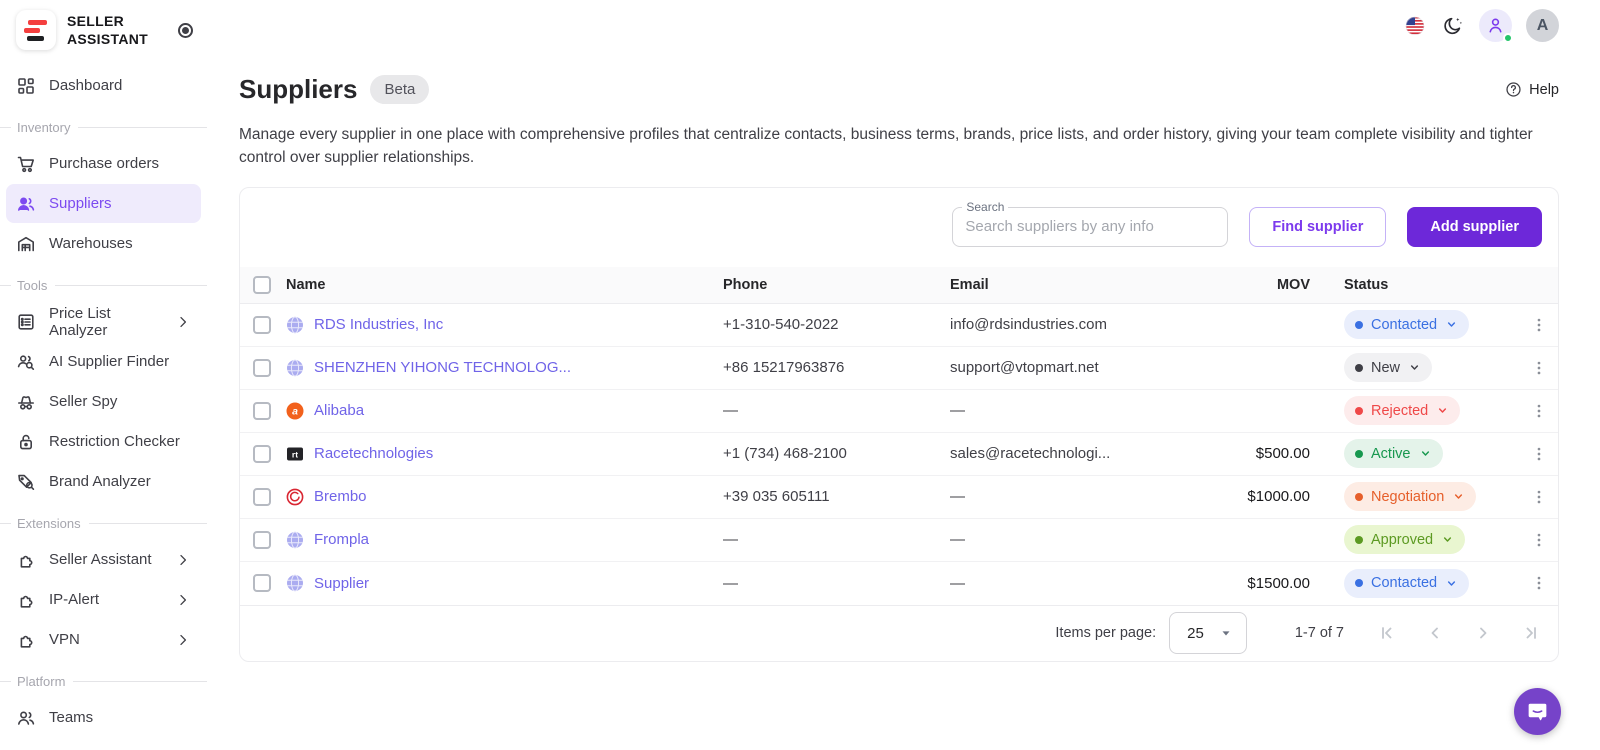 This screenshot has width=1600, height=750. I want to click on sidebar-item-dashboard: Dashboard, so click(103, 85).